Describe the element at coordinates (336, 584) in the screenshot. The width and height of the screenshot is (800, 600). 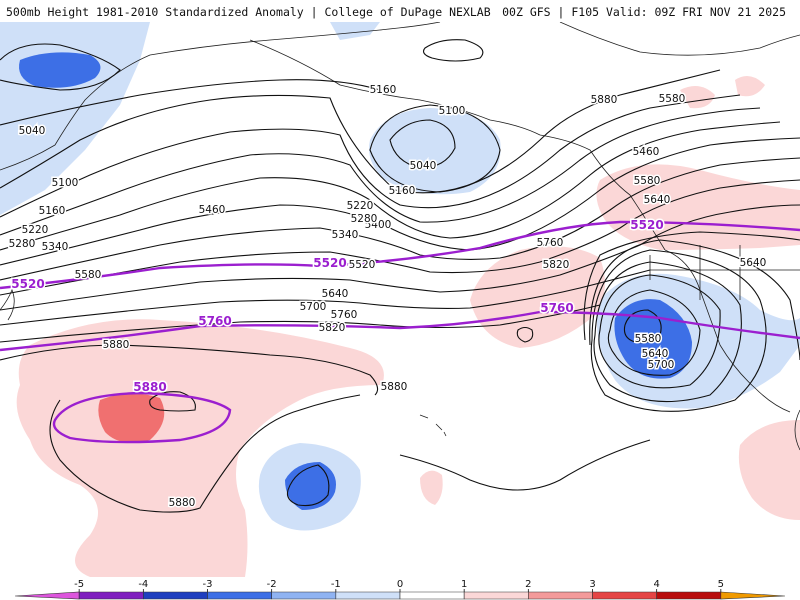
I see `colorbar-tick-label: -1` at that location.